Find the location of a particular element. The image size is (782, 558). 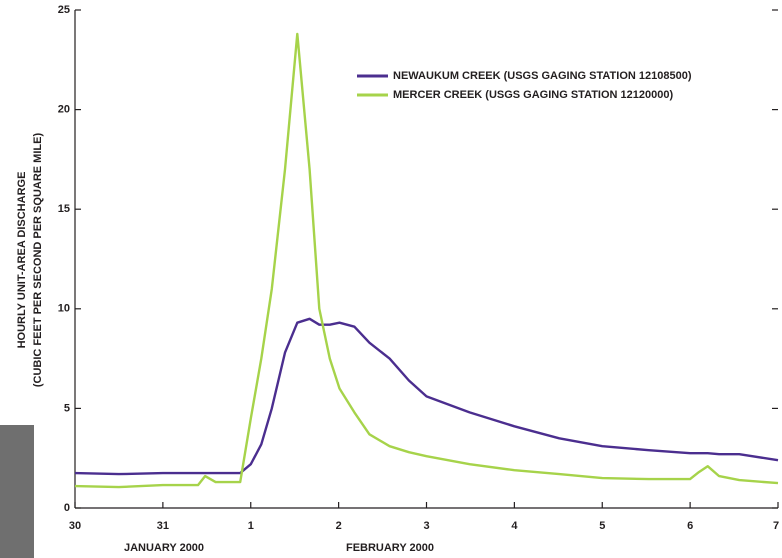

x-axis-label: JANUARY 2000 is located at coordinates (164, 548).